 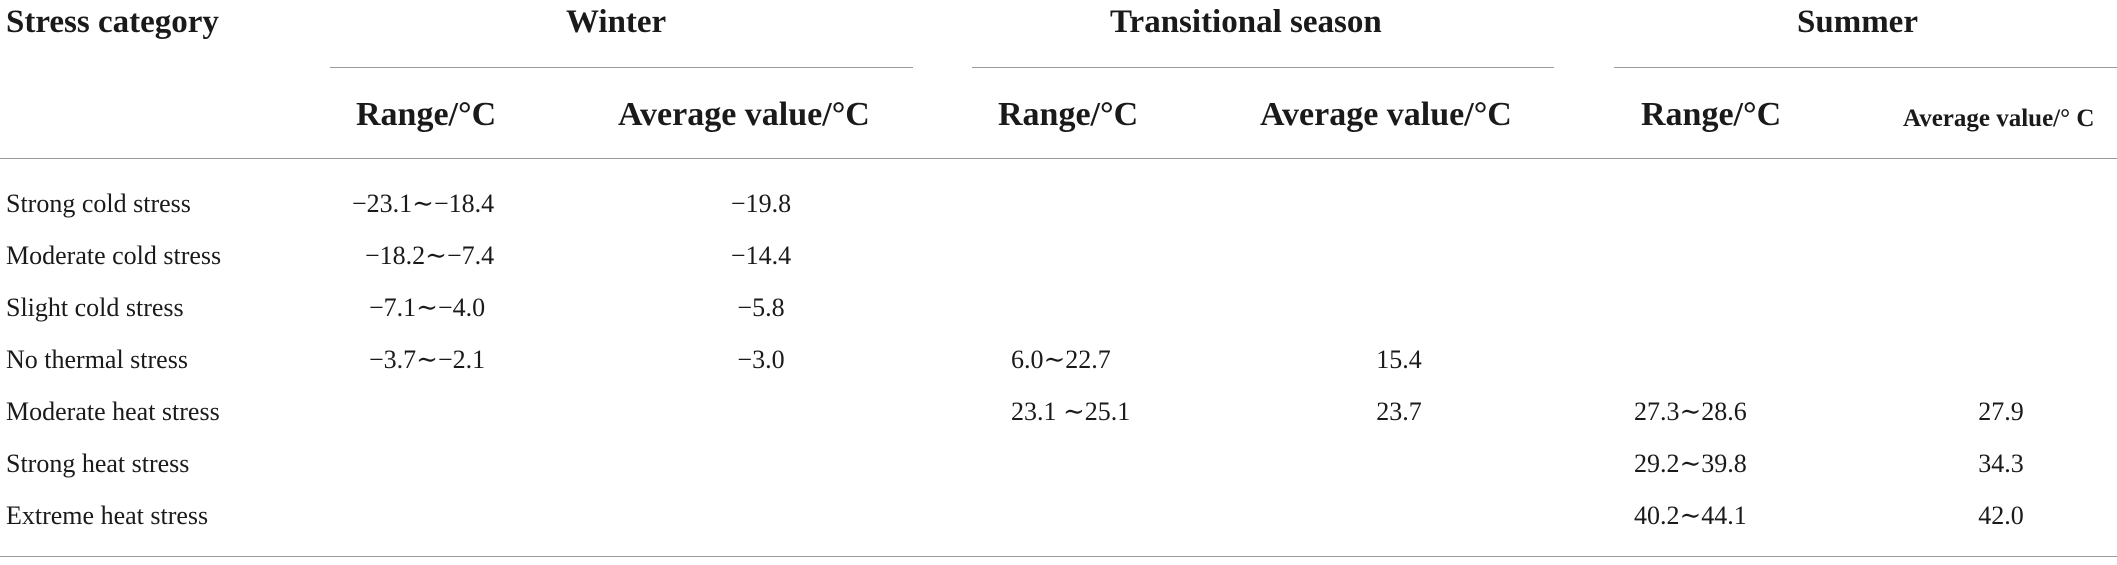 What do you see at coordinates (430, 255) in the screenshot?
I see `winter-range-cell: −18.2∼−7.4` at bounding box center [430, 255].